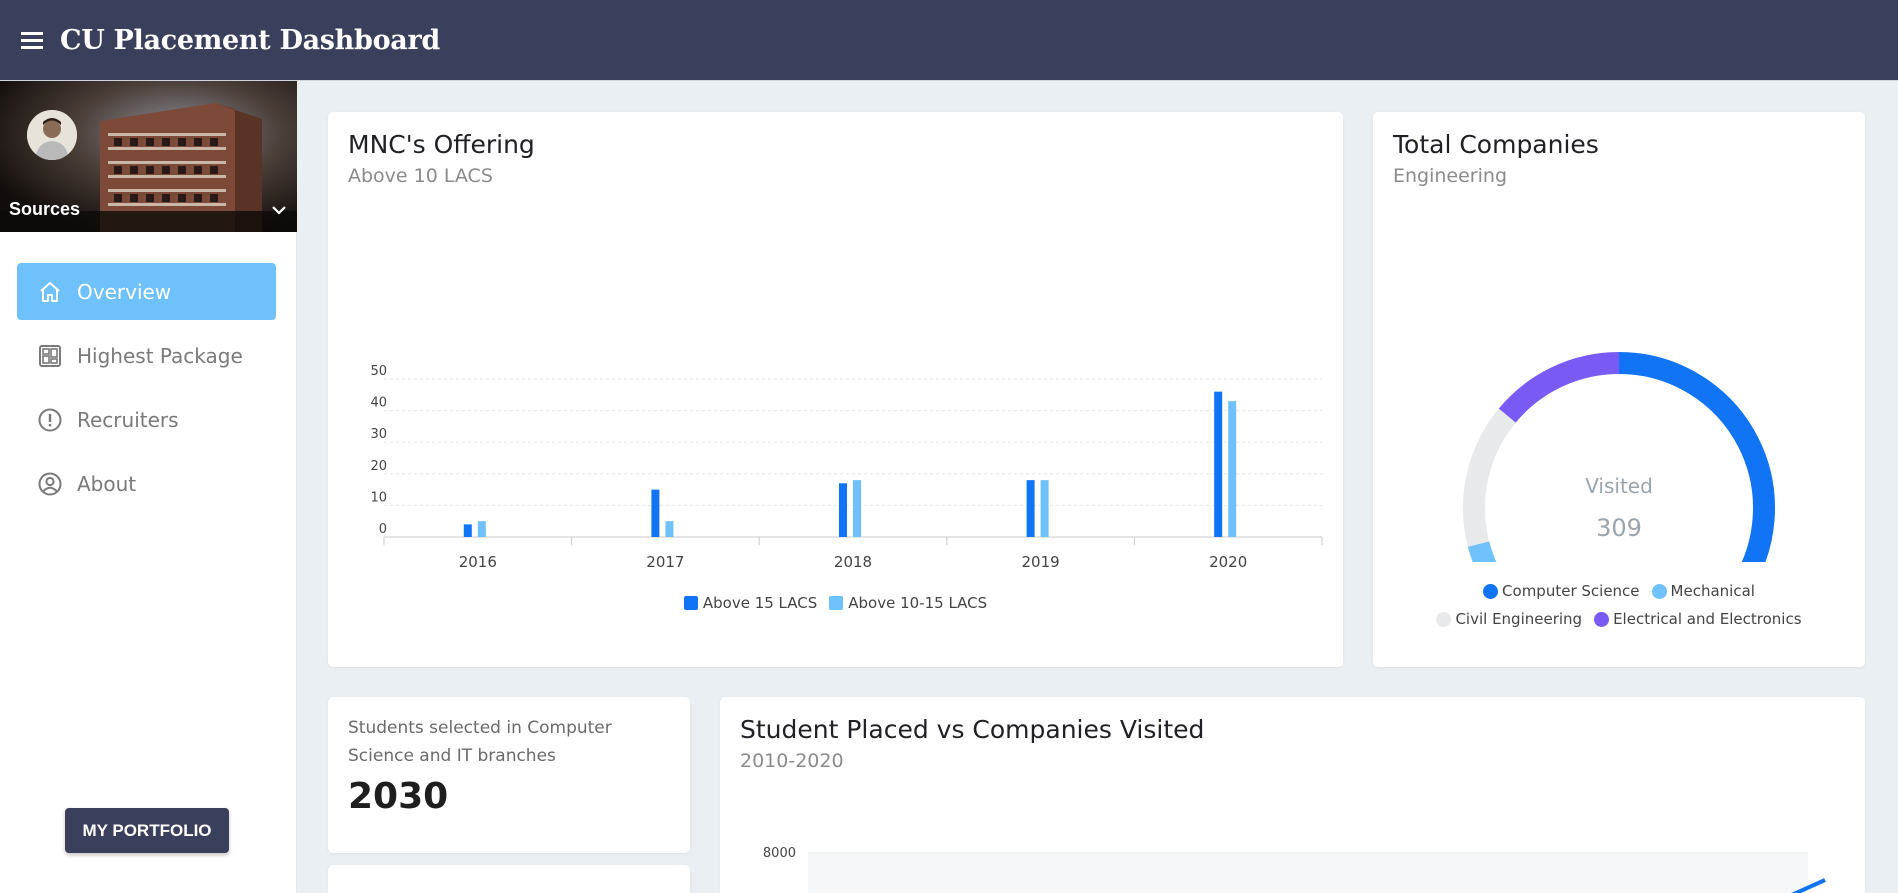 This screenshot has height=893, width=1898. Describe the element at coordinates (1712, 591) in the screenshot. I see `legend-label: Mechanical` at that location.